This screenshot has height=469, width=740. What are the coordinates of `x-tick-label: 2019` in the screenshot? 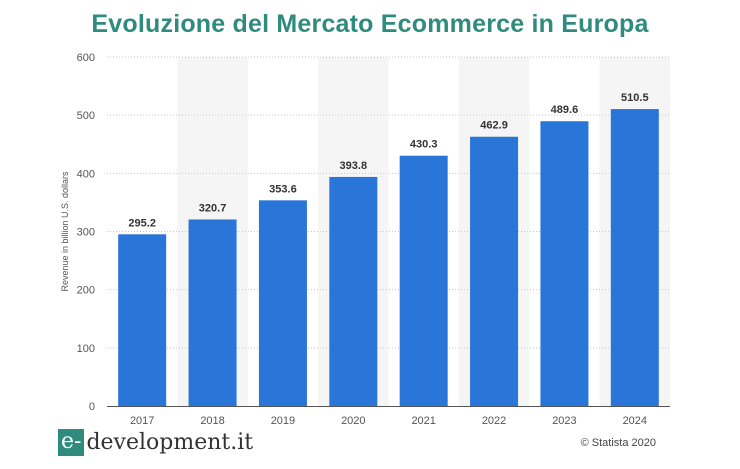 It's located at (283, 421).